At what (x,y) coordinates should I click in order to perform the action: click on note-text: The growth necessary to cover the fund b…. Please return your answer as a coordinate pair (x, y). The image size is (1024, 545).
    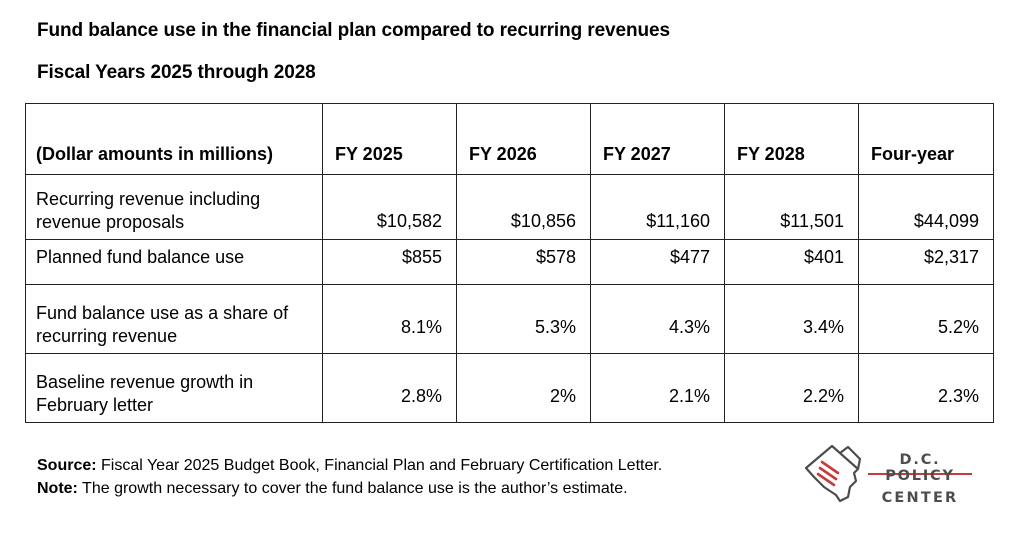
    Looking at the image, I should click on (352, 488).